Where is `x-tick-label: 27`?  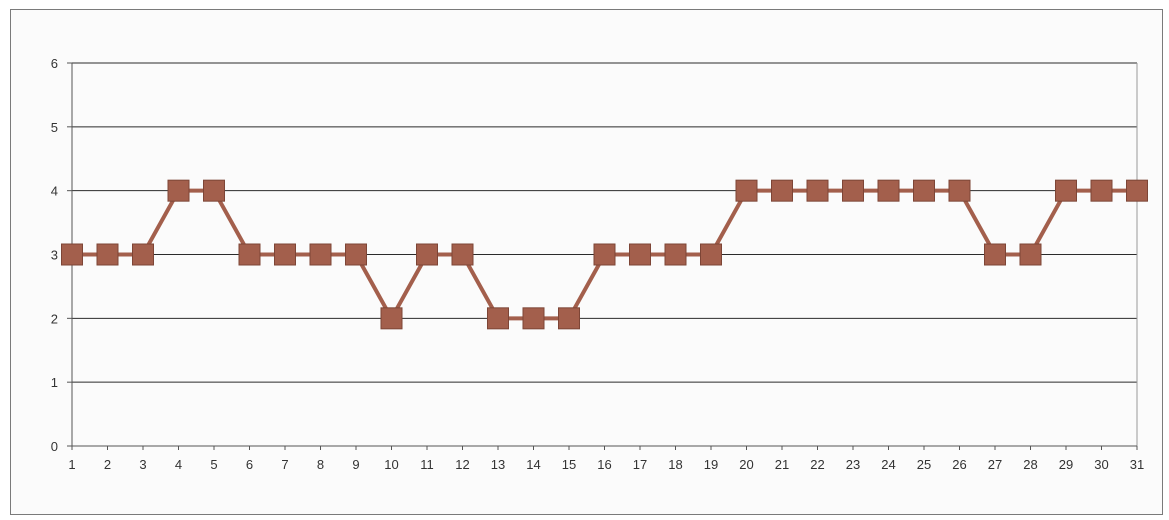
x-tick-label: 27 is located at coordinates (995, 464).